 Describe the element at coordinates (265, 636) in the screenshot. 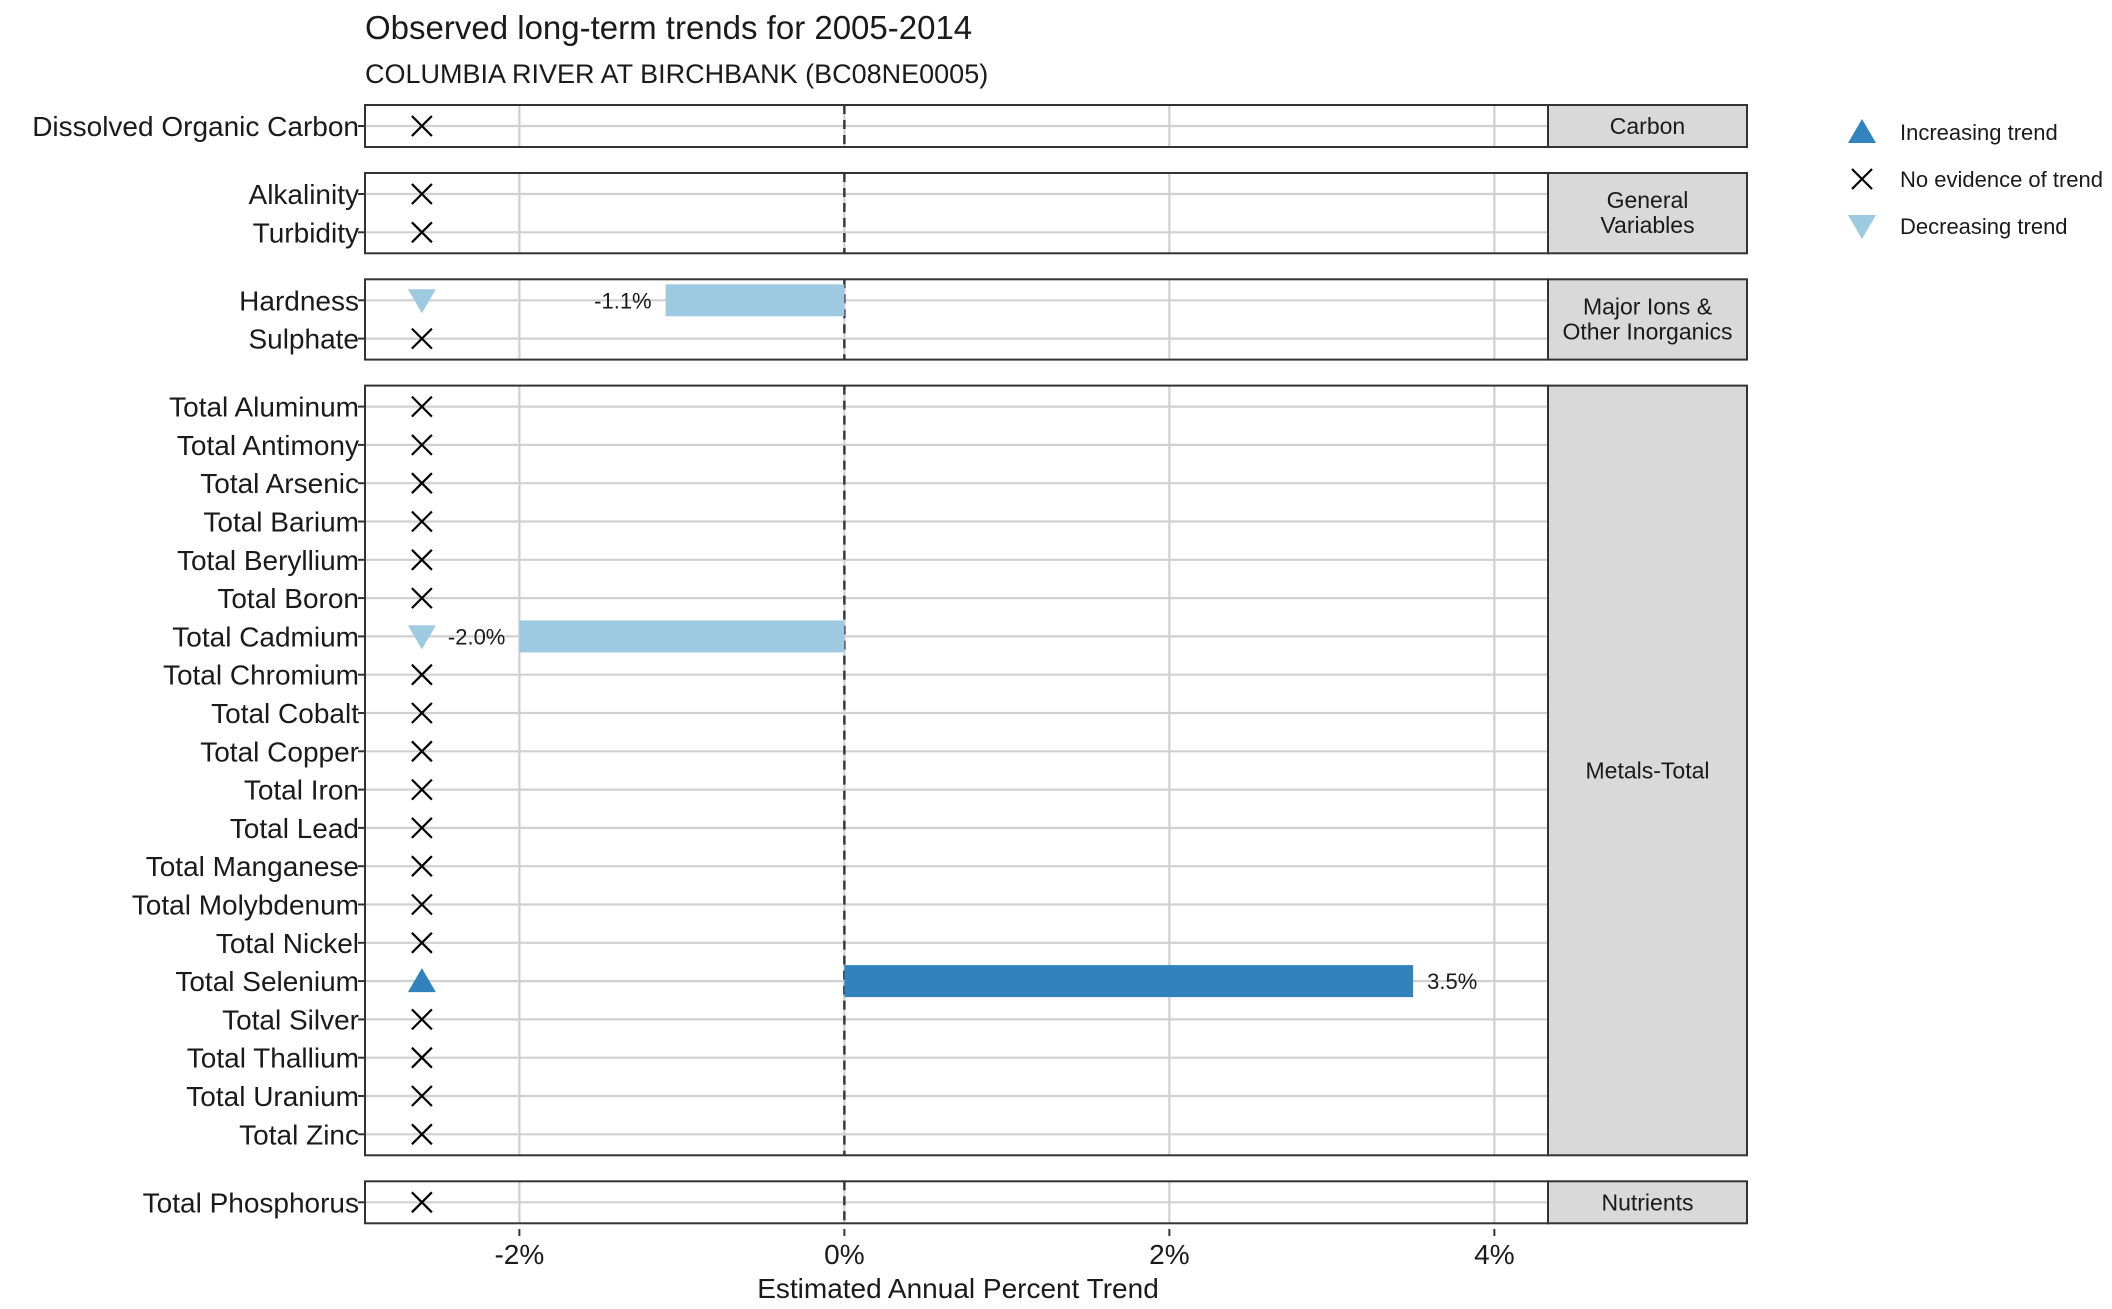

I see `y-axis-label: Total Cadmium` at that location.